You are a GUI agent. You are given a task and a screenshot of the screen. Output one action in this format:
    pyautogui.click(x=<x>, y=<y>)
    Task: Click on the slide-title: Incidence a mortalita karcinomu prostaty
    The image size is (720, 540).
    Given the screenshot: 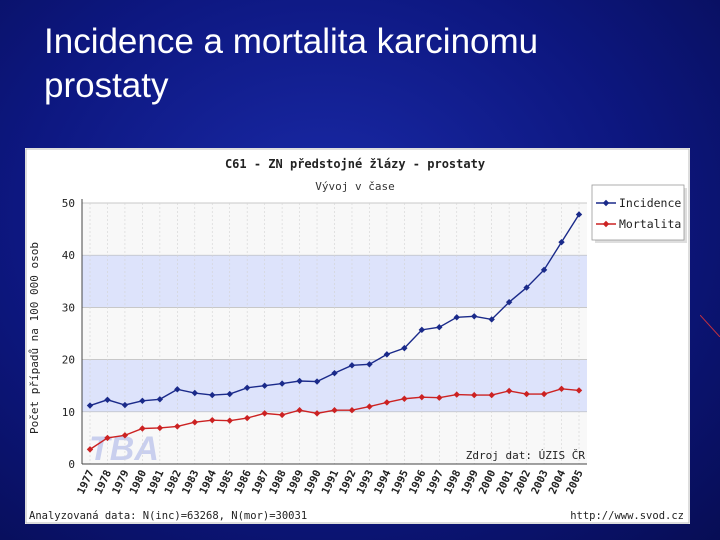 What is the action you would take?
    pyautogui.click(x=364, y=64)
    